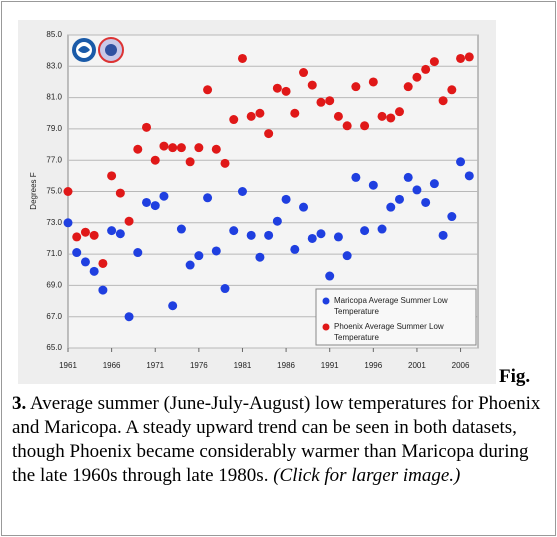 This screenshot has height=537, width=557. Describe the element at coordinates (54, 65) in the screenshot. I see `y-tick-label: 83.0` at that location.